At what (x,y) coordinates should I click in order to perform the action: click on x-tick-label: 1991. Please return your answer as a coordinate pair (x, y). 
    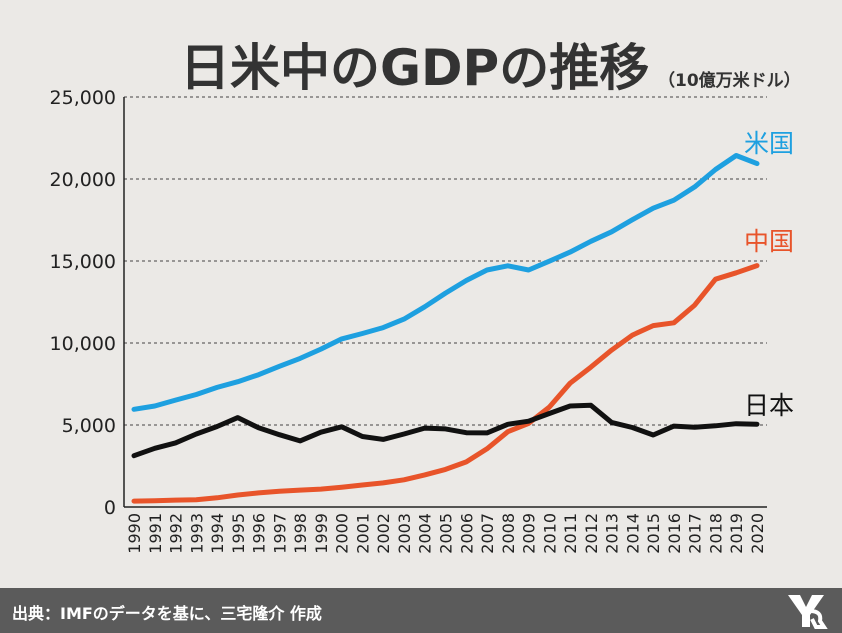
    Looking at the image, I should click on (155, 533).